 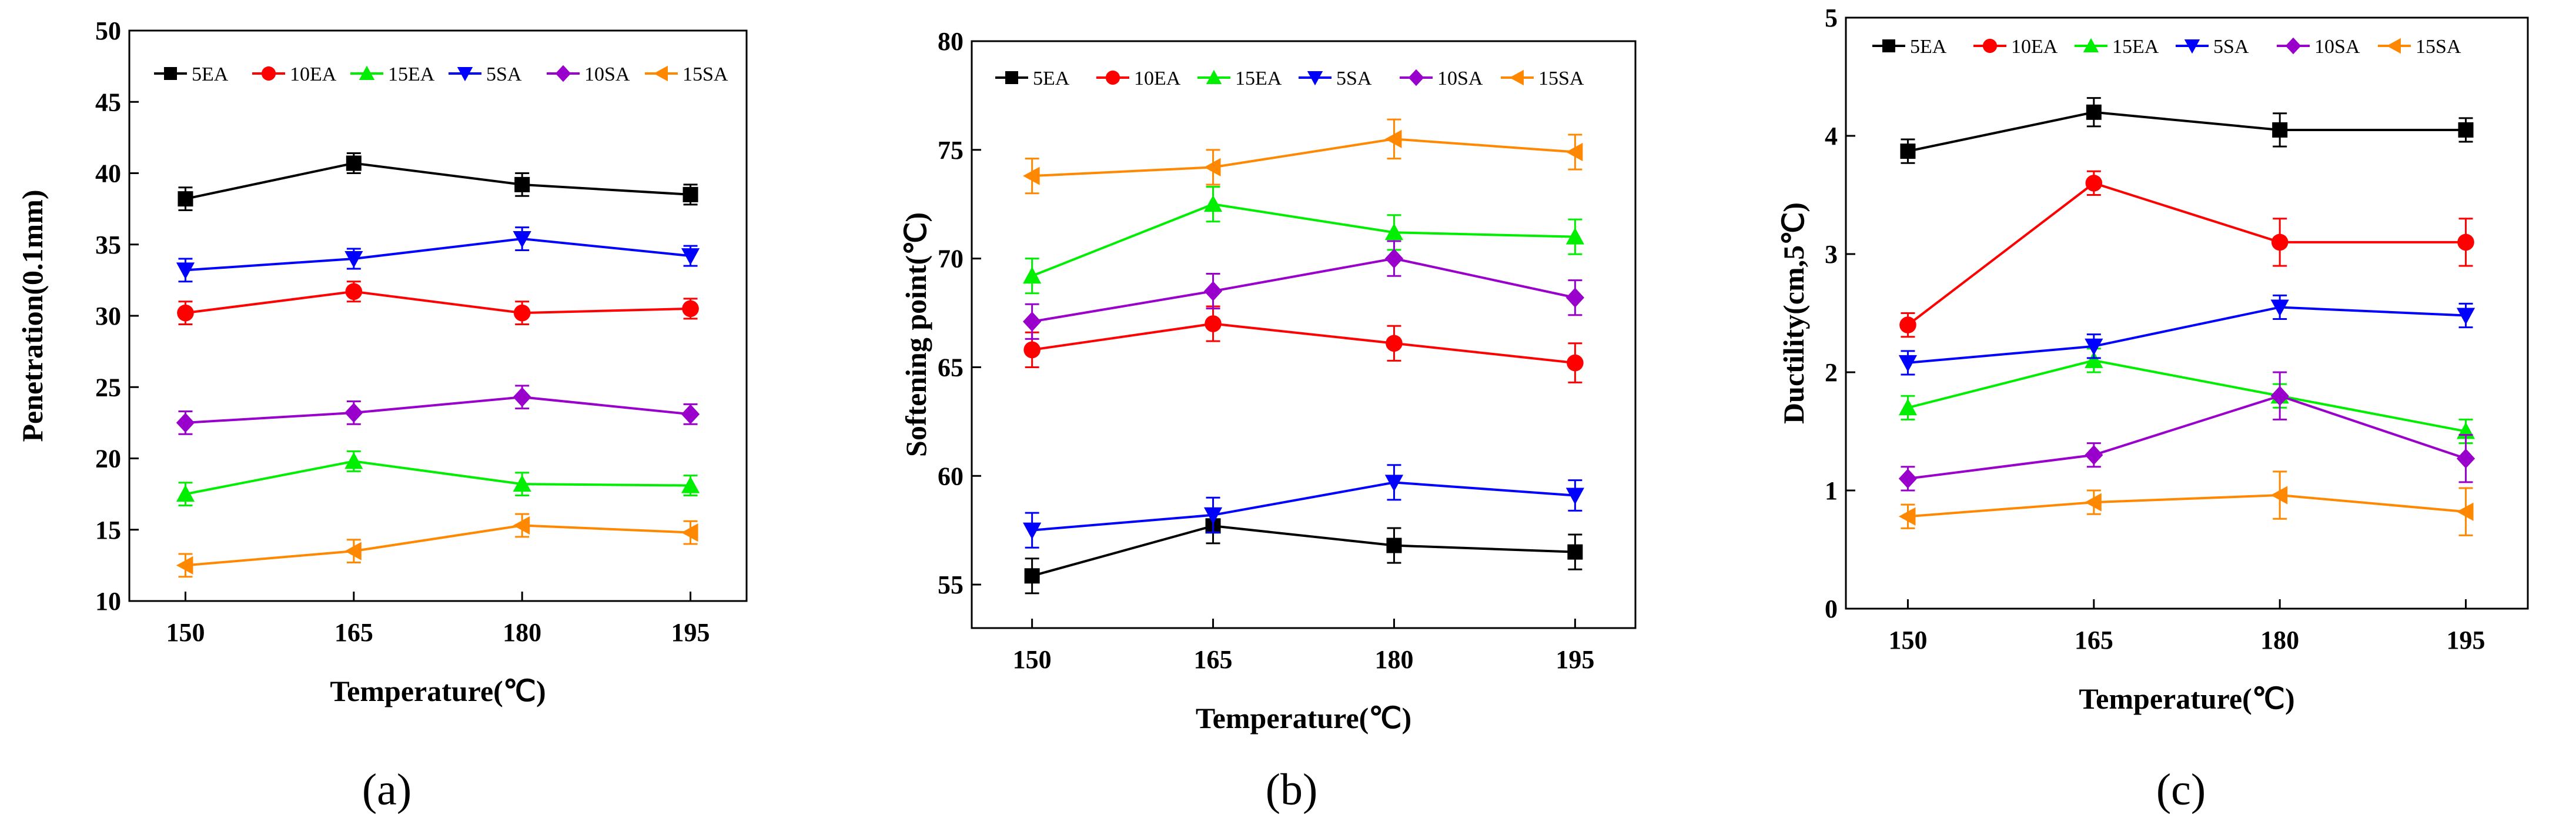 I want to click on series-15SA, so click(x=437, y=545).